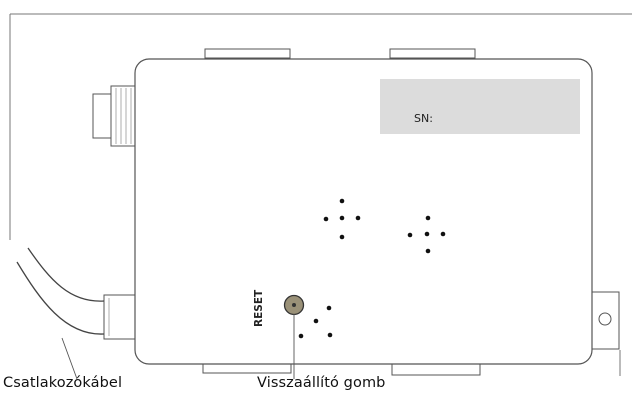  Describe the element at coordinates (69, 358) in the screenshot. I see `cable-leader-line` at that location.